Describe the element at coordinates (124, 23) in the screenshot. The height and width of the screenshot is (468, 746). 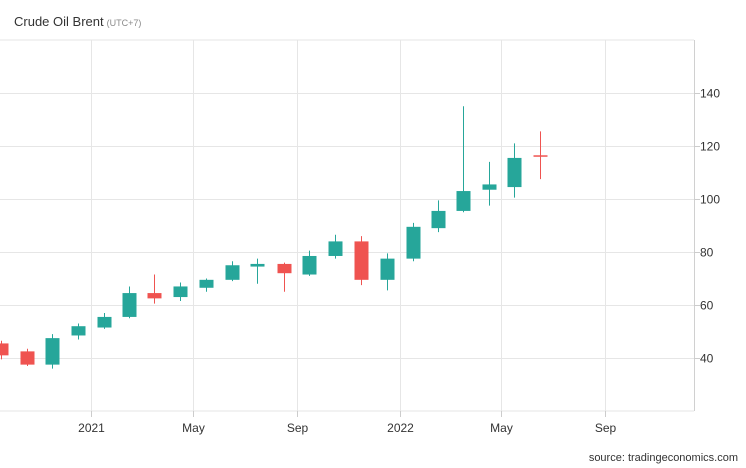
I see `timezone-label: (UTC+7)` at that location.